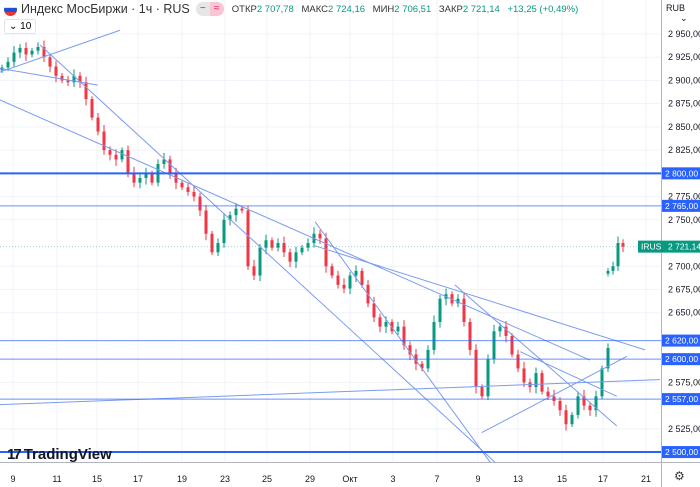 Image resolution: width=700 pixels, height=487 pixels. I want to click on approx-icon: ≈, so click(216, 9).